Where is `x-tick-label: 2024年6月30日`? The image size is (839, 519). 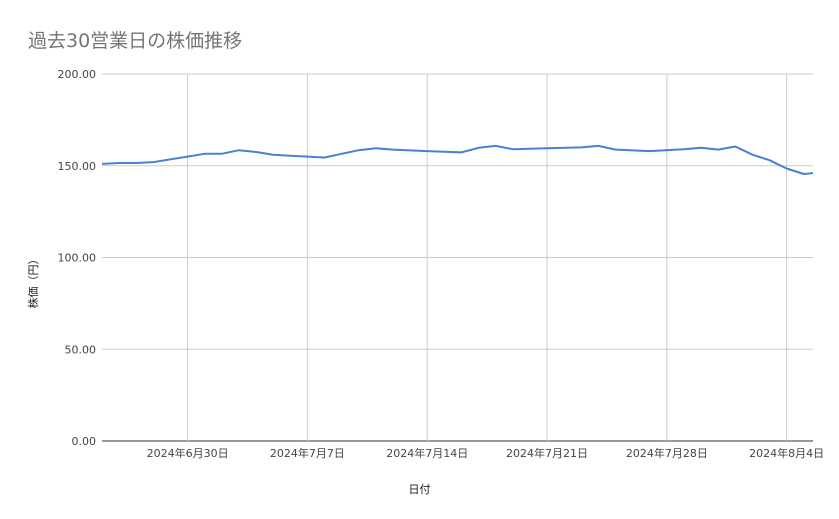
x-tick-label: 2024年6月30日 is located at coordinates (188, 453).